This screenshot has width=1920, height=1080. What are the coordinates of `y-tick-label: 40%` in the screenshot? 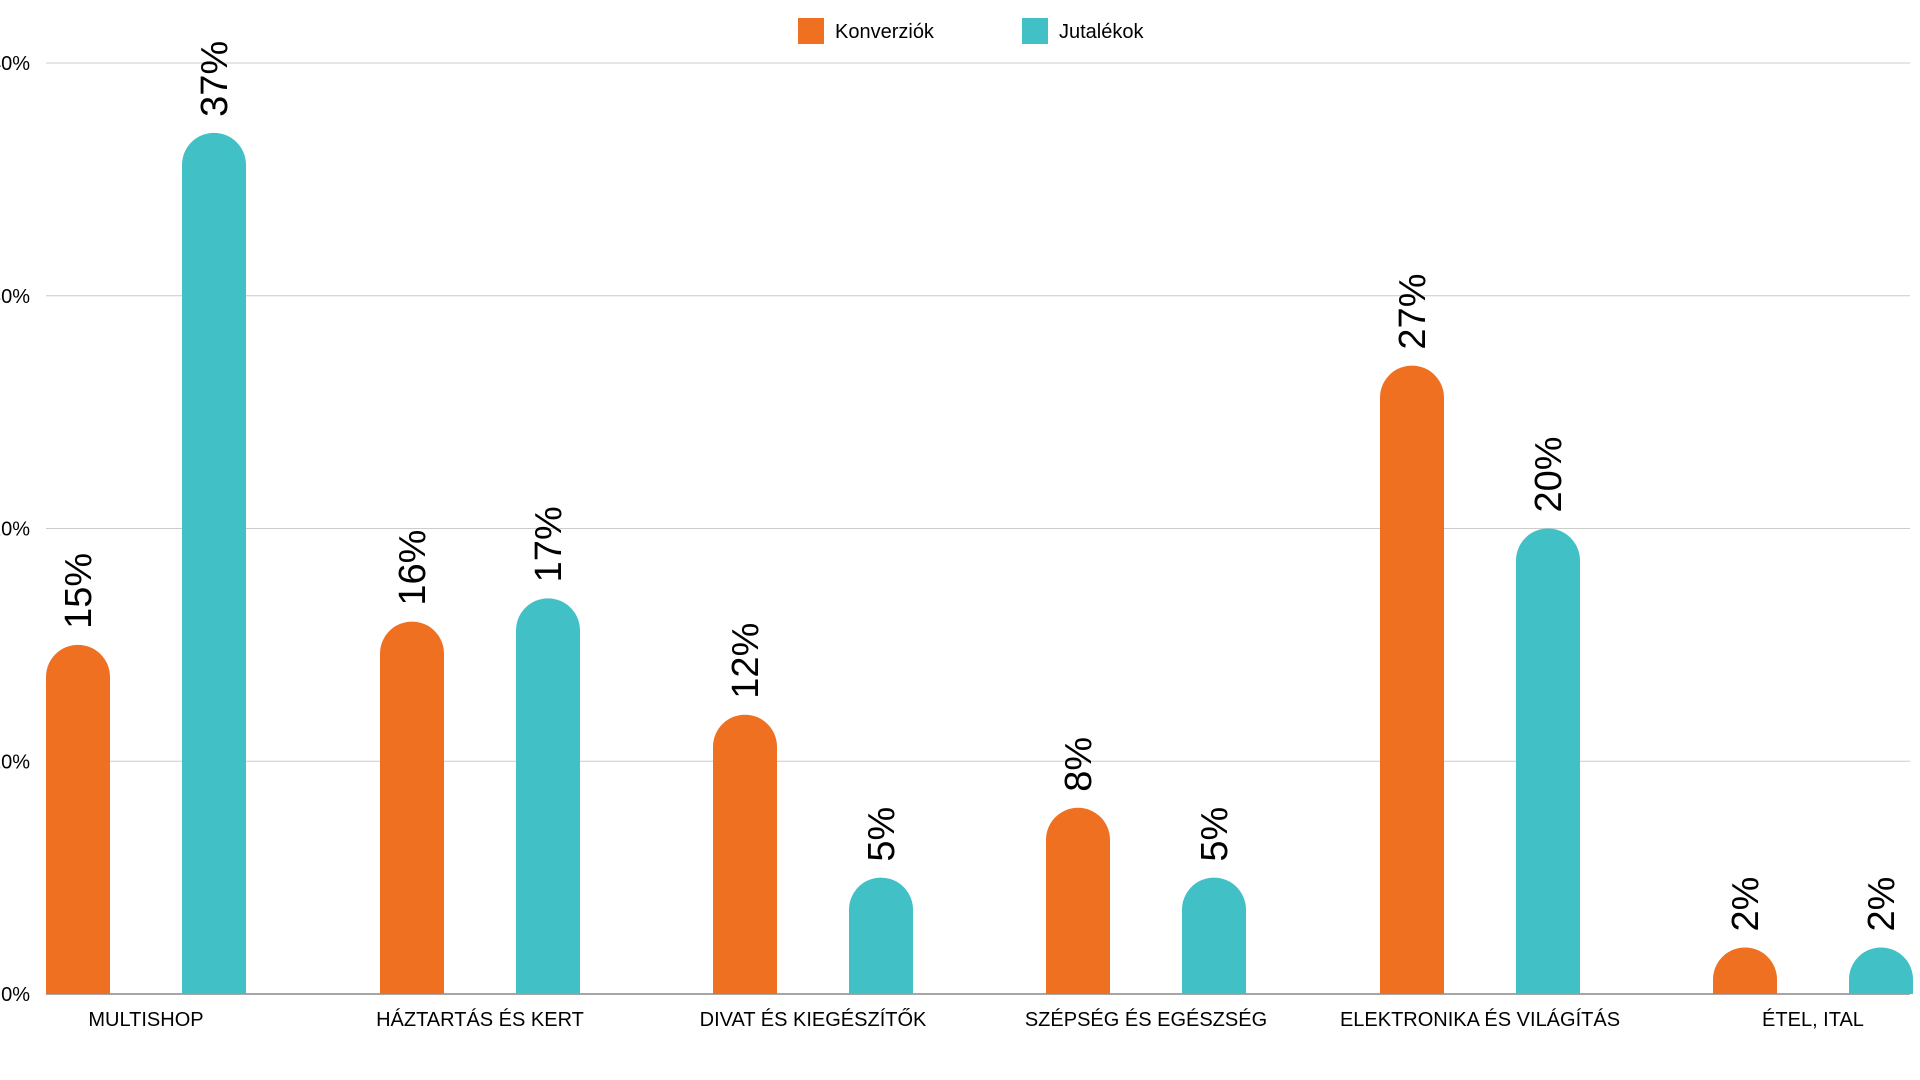 It's located at (15, 64).